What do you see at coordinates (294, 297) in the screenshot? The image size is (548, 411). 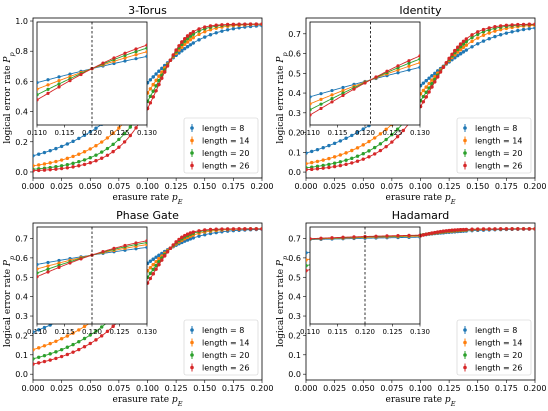 I see `y-tick-label: 0.4` at bounding box center [294, 297].